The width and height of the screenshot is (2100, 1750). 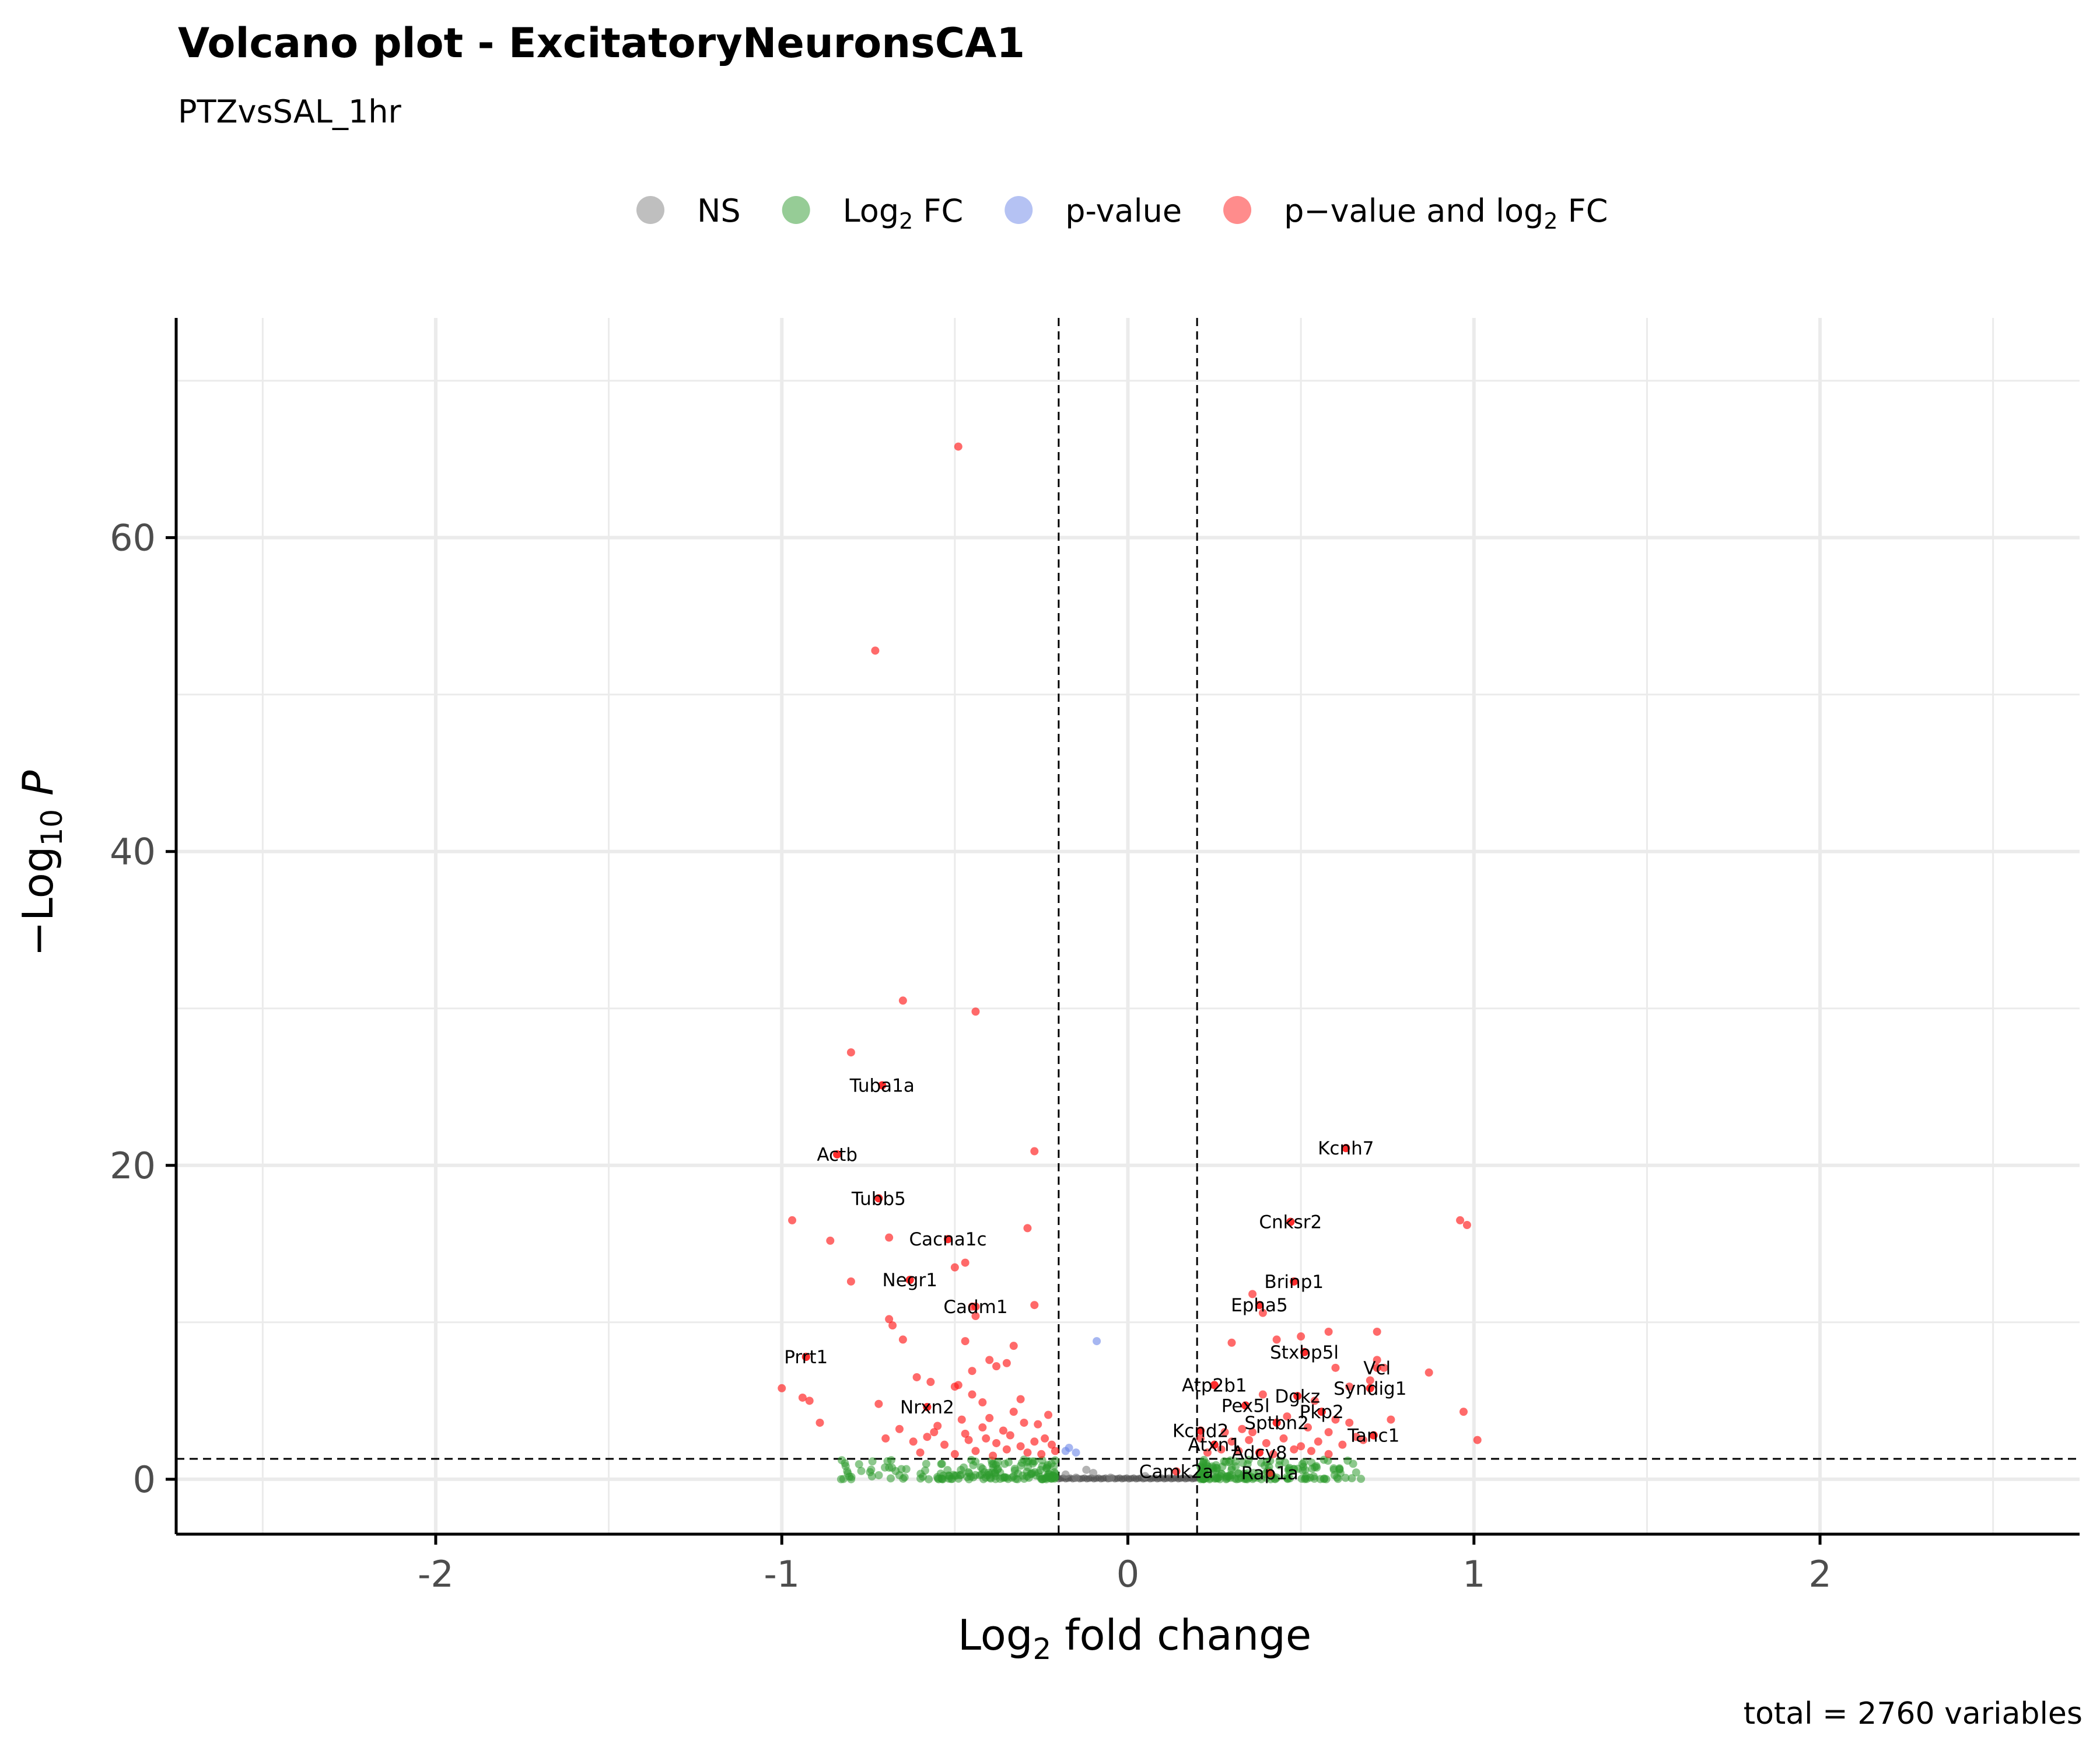 What do you see at coordinates (436, 1574) in the screenshot?
I see `x-tick-label: -2` at bounding box center [436, 1574].